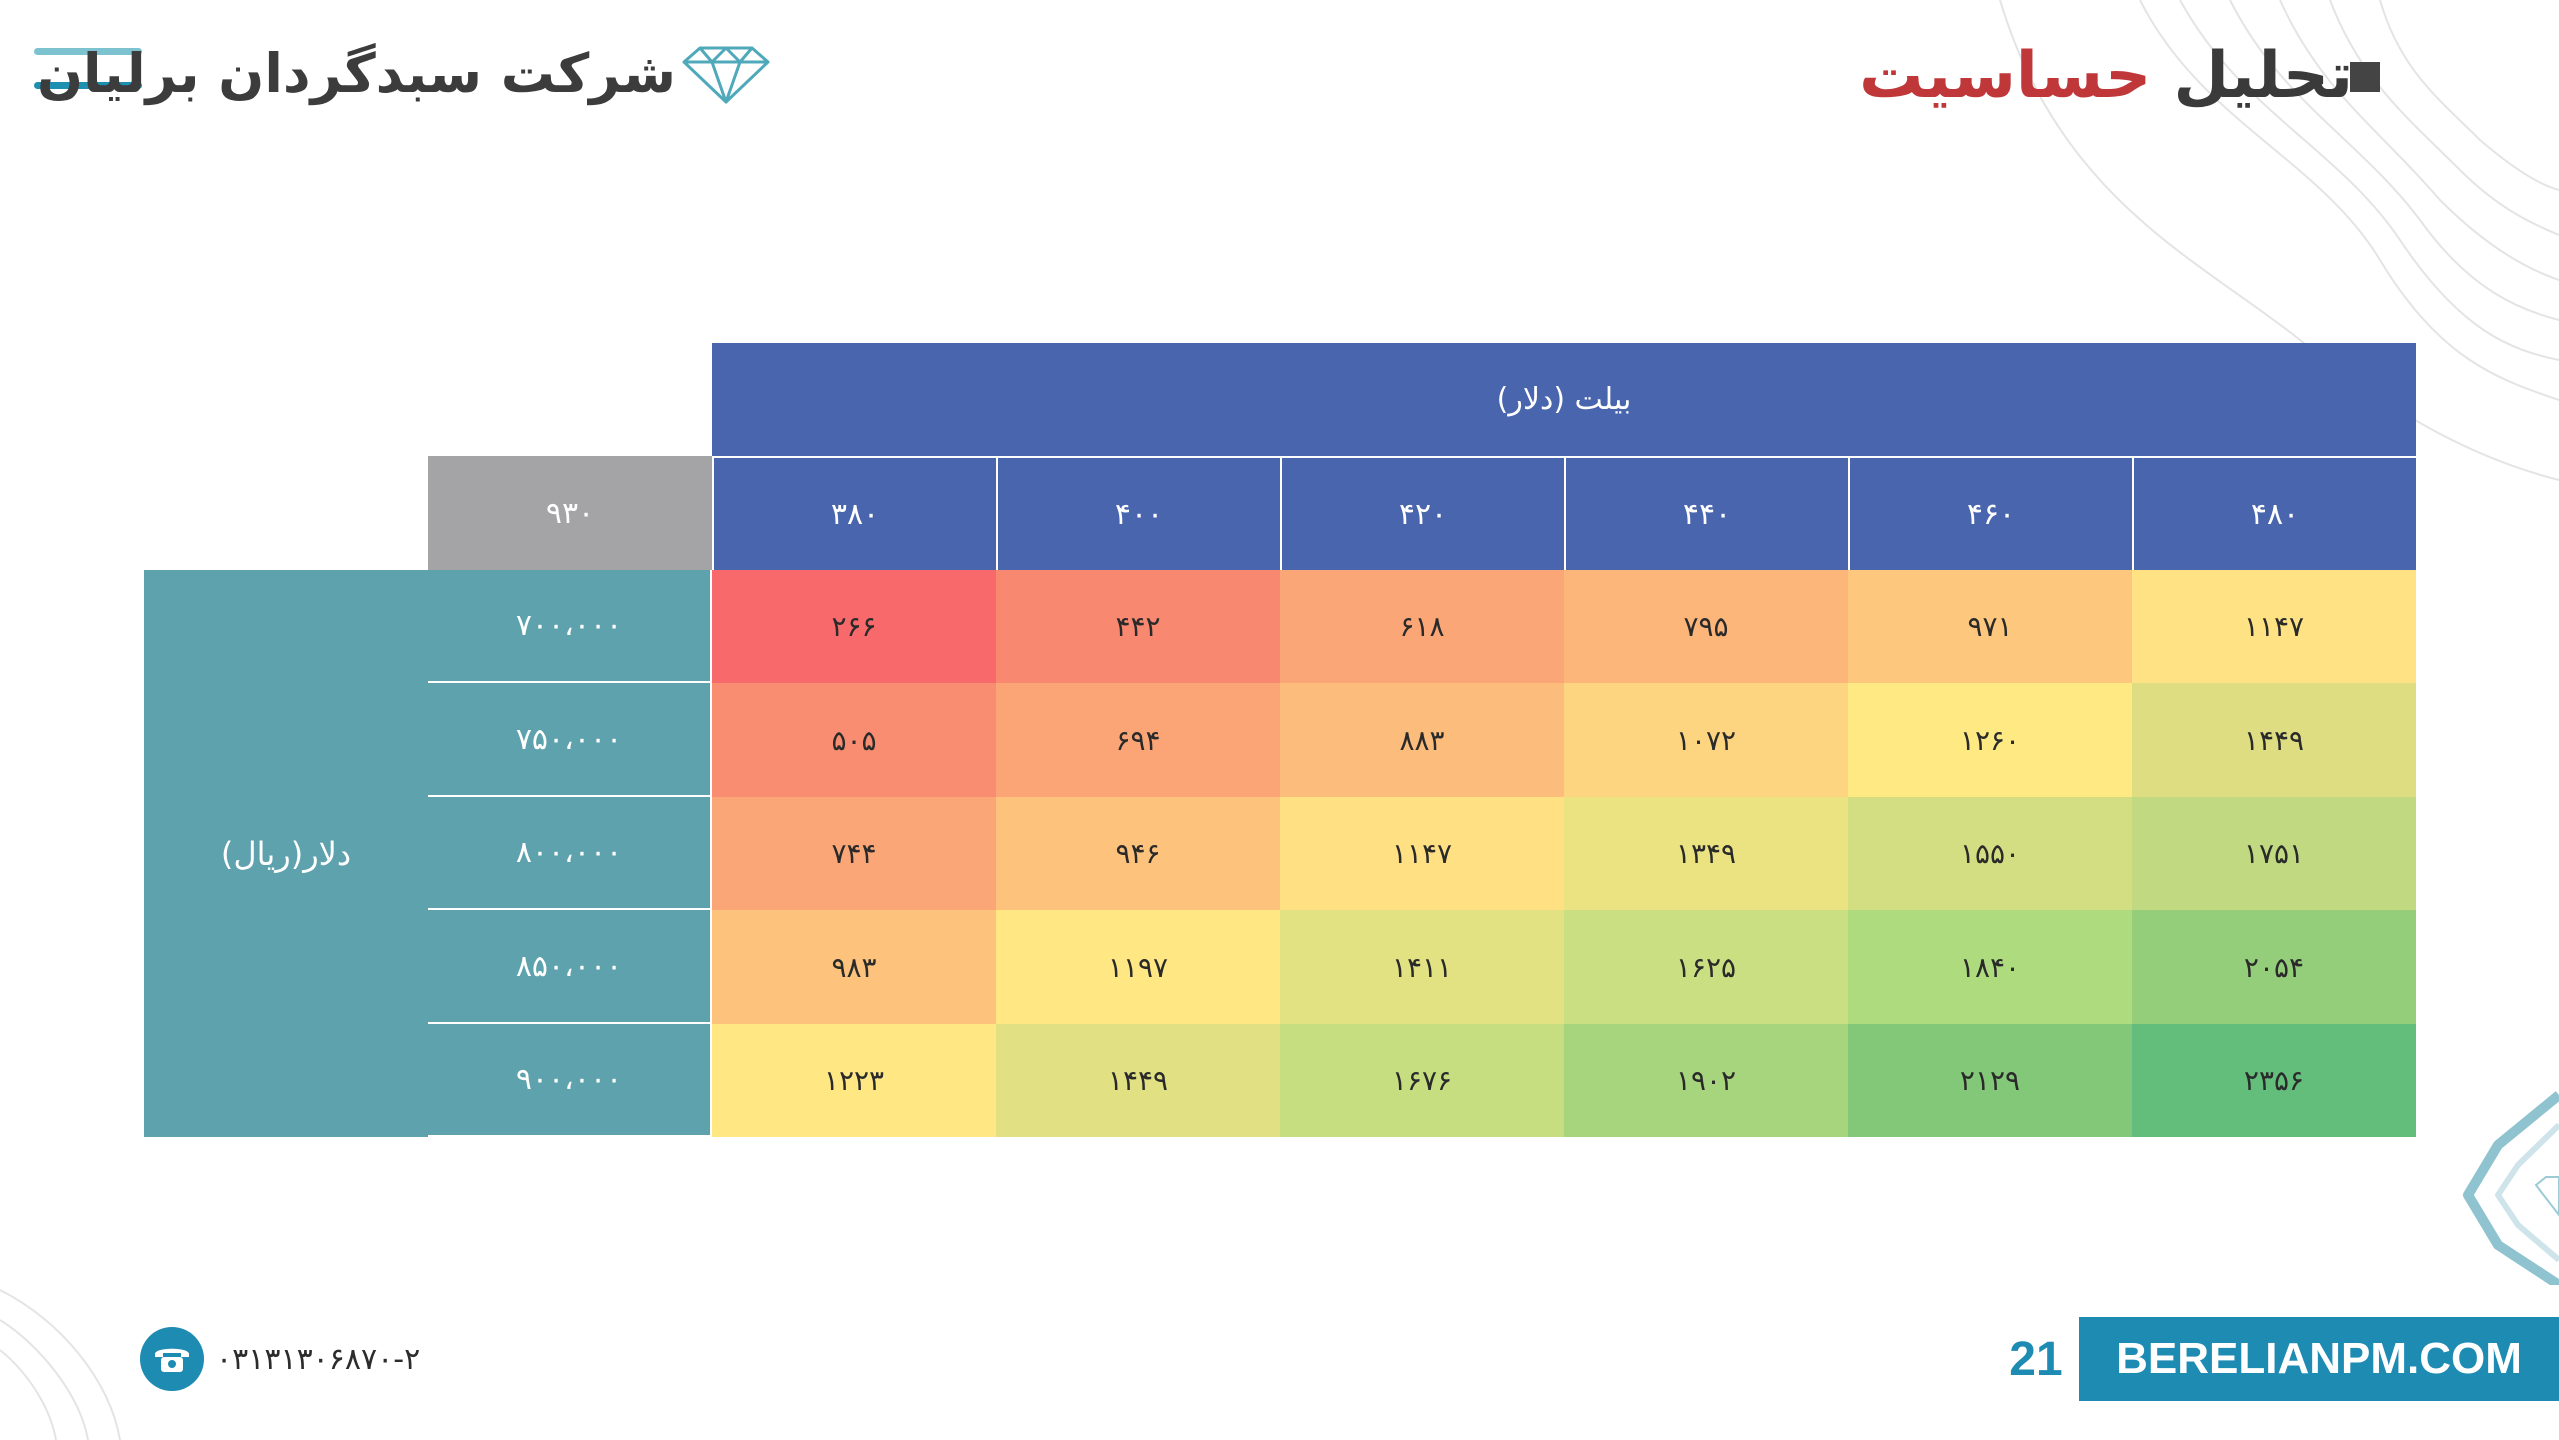 The width and height of the screenshot is (2559, 1440). What do you see at coordinates (1138, 513) in the screenshot?
I see `column-header: ۴۰۰` at bounding box center [1138, 513].